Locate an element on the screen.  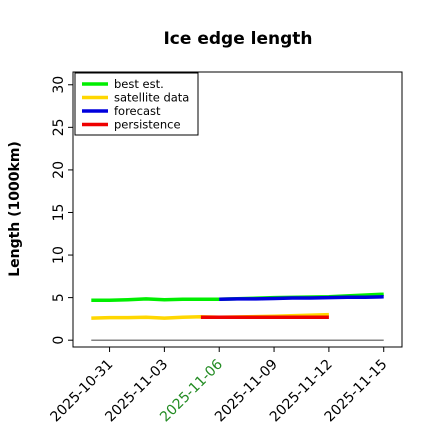
y-tick-label: 10 is located at coordinates (59, 255).